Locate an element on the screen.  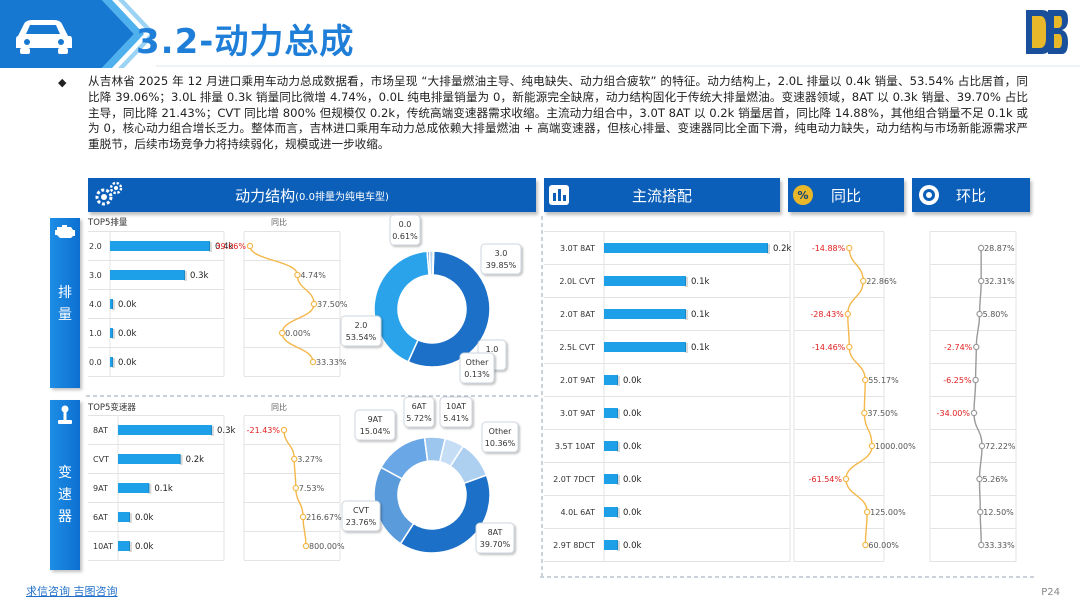
gear-shifter-icon is located at coordinates (65, 414).